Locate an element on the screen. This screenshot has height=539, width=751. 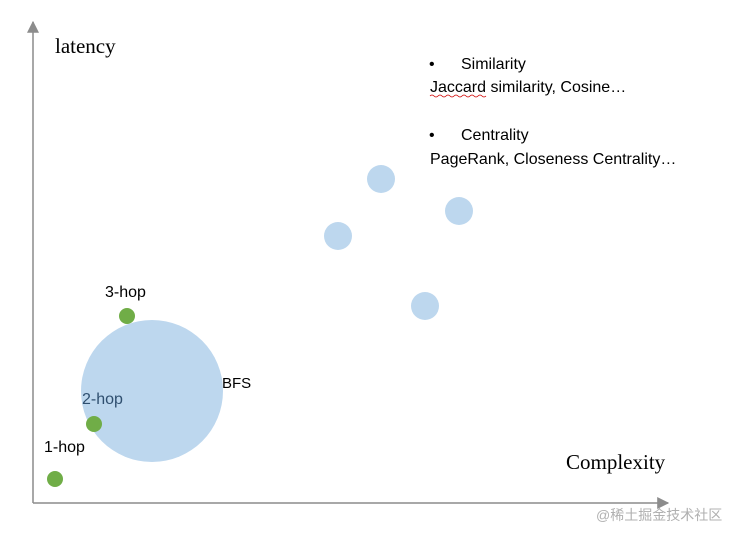
bfs-bubble is located at coordinates (152, 391).